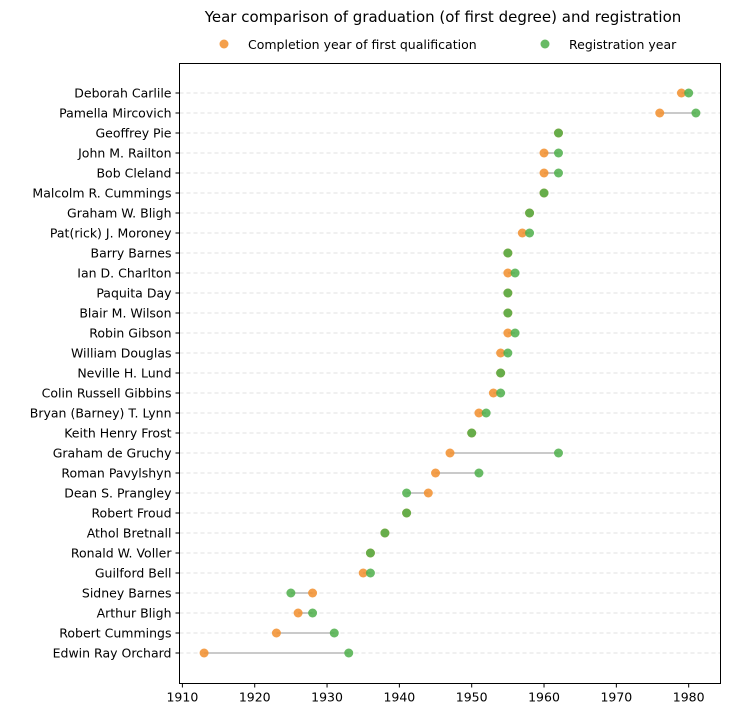  Describe the element at coordinates (134, 133) in the screenshot. I see `y-tick-label: Geoffrey Pie` at that location.